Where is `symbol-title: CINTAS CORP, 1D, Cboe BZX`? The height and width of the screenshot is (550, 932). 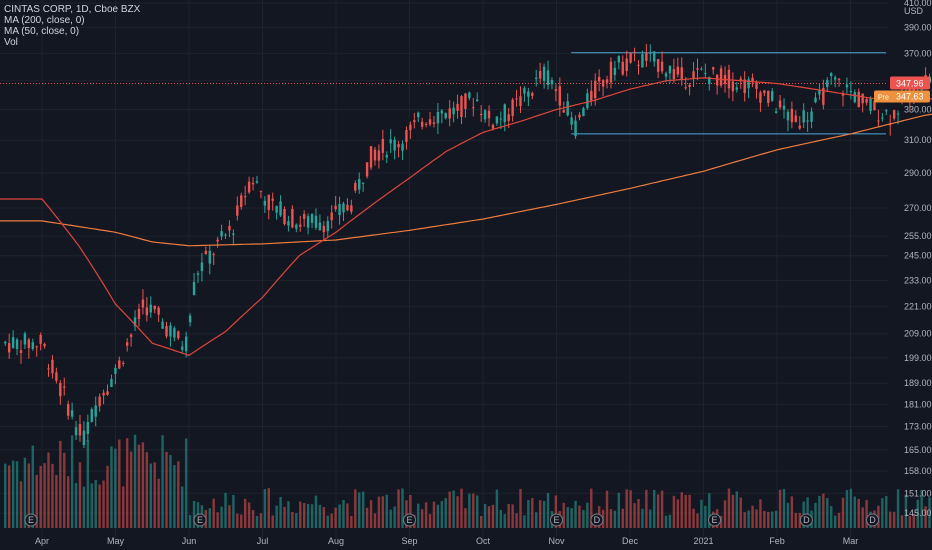 symbol-title: CINTAS CORP, 1D, Cboe BZX is located at coordinates (72, 9).